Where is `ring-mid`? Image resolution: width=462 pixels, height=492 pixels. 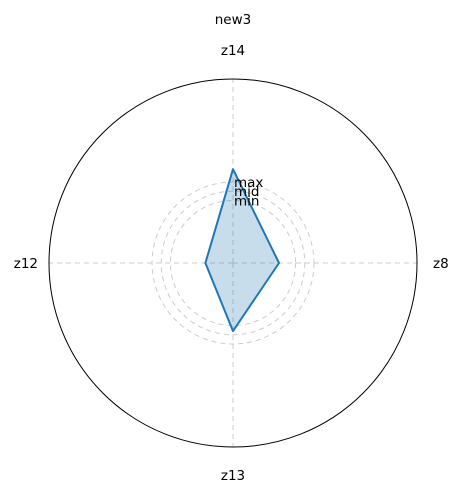 ring-mid is located at coordinates (233, 263).